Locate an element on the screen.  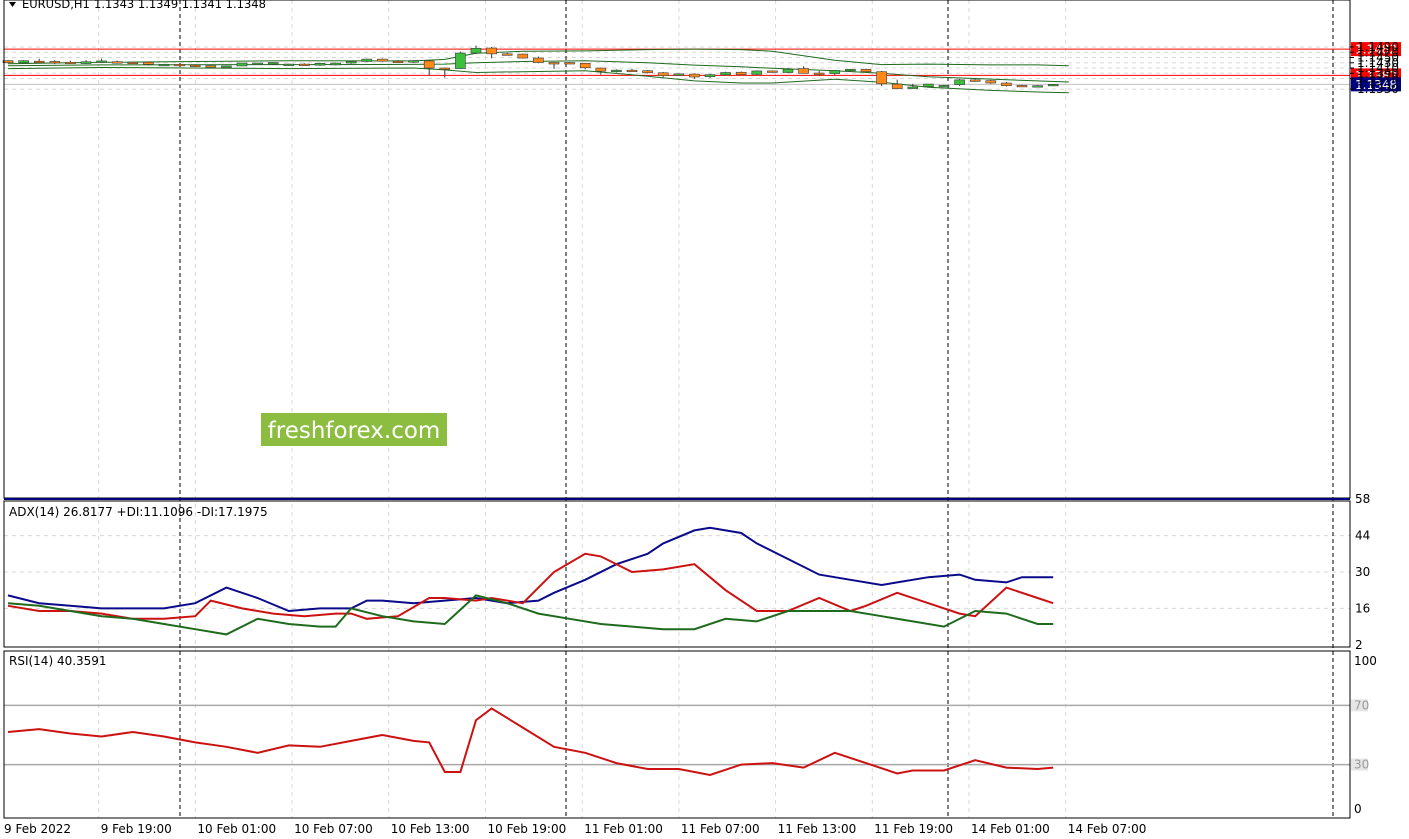
level-price-text: 1.1482 is located at coordinates (1376, 50).